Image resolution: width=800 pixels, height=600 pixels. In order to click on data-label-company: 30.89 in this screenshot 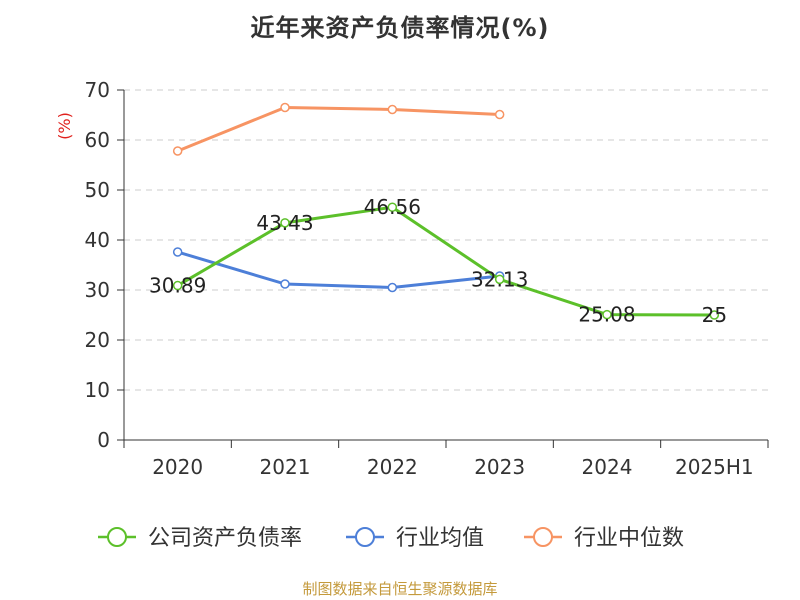, I will do `click(177, 286)`.